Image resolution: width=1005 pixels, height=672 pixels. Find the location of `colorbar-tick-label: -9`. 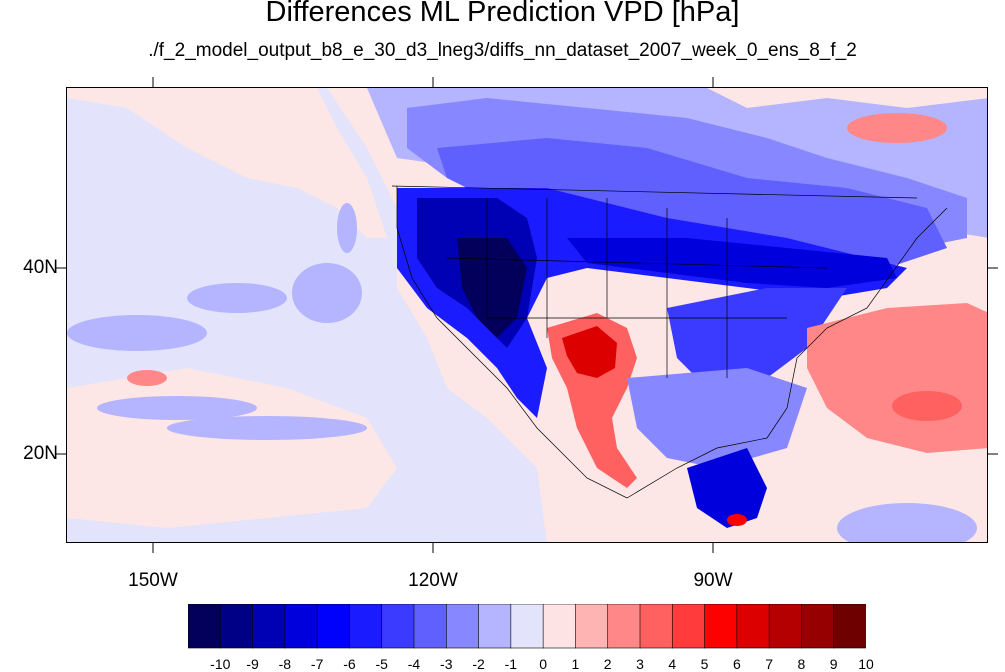

colorbar-tick-label: -9 is located at coordinates (252, 664).